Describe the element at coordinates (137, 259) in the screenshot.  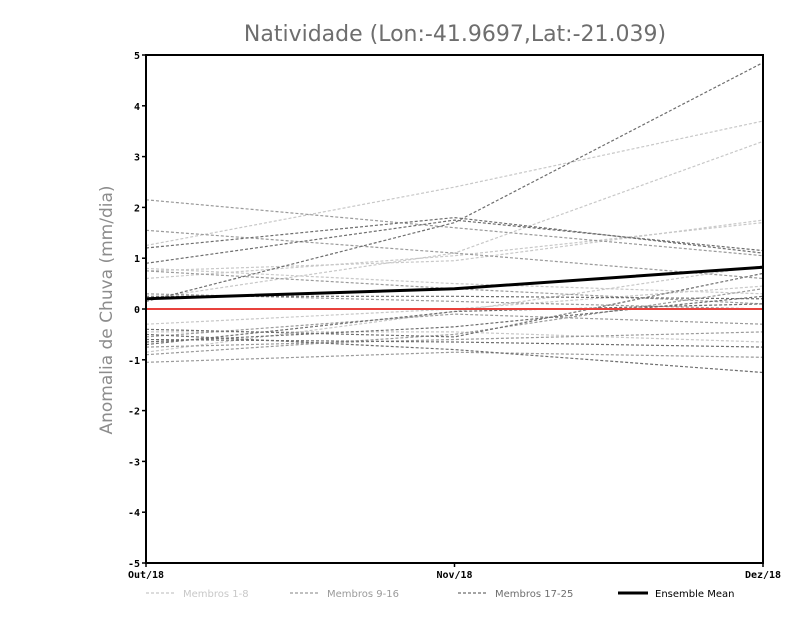
I see `y-tick-label: 1` at that location.